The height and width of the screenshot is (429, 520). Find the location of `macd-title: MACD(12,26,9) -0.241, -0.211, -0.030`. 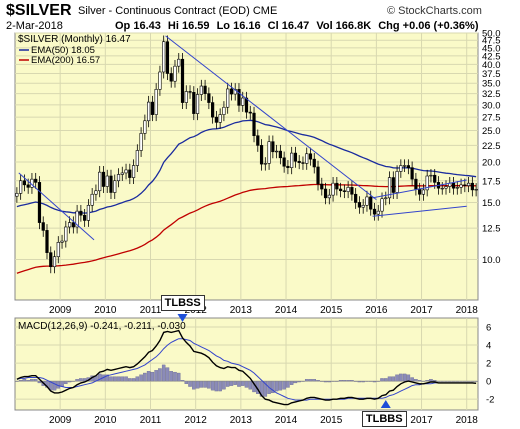

macd-title: MACD(12,26,9) -0.241, -0.211, -0.030 is located at coordinates (102, 326).